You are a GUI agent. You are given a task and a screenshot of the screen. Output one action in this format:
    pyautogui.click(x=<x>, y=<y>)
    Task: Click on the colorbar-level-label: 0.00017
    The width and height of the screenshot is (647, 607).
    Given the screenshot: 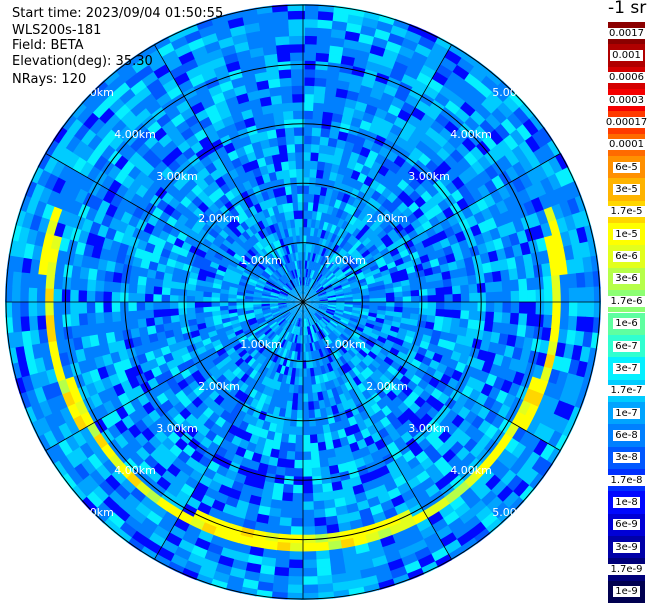 What is the action you would take?
    pyautogui.click(x=625, y=123)
    